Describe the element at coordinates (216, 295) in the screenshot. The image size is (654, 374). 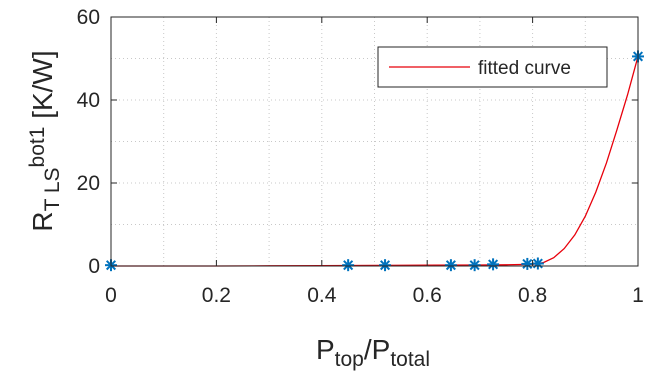
I see `x-tick-label: 0.2` at that location.